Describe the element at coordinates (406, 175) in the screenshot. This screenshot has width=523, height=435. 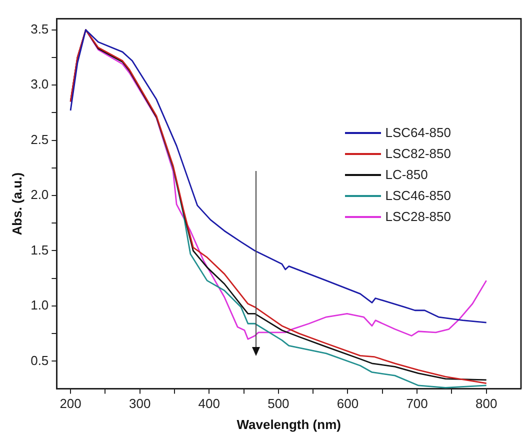
I see `legend-label: LC-850` at that location.